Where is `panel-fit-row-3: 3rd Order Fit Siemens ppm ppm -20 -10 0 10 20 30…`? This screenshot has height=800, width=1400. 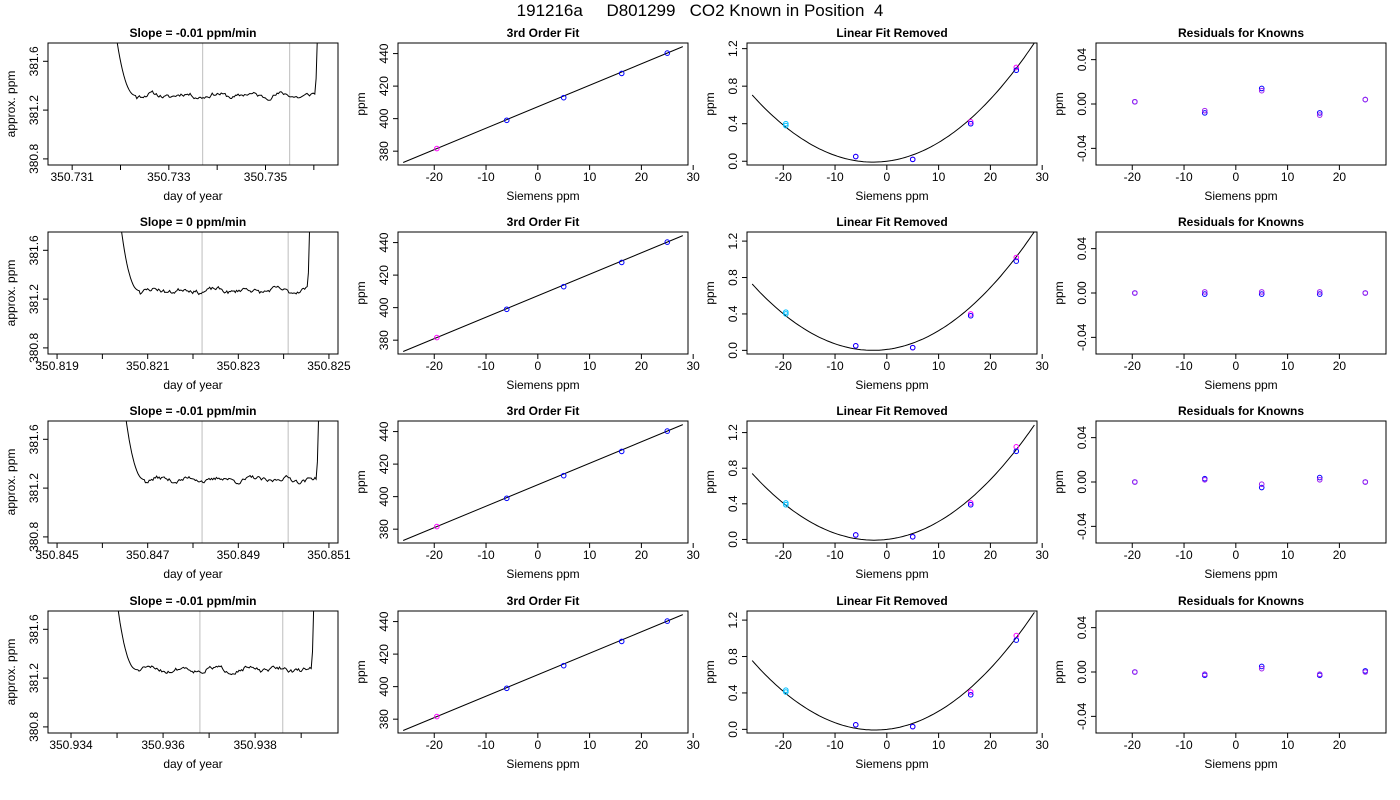 panel-fit-row-3: 3rd Order Fit Siemens ppm ppm -20 -10 0 10 20 30… is located at coordinates (527, 492).